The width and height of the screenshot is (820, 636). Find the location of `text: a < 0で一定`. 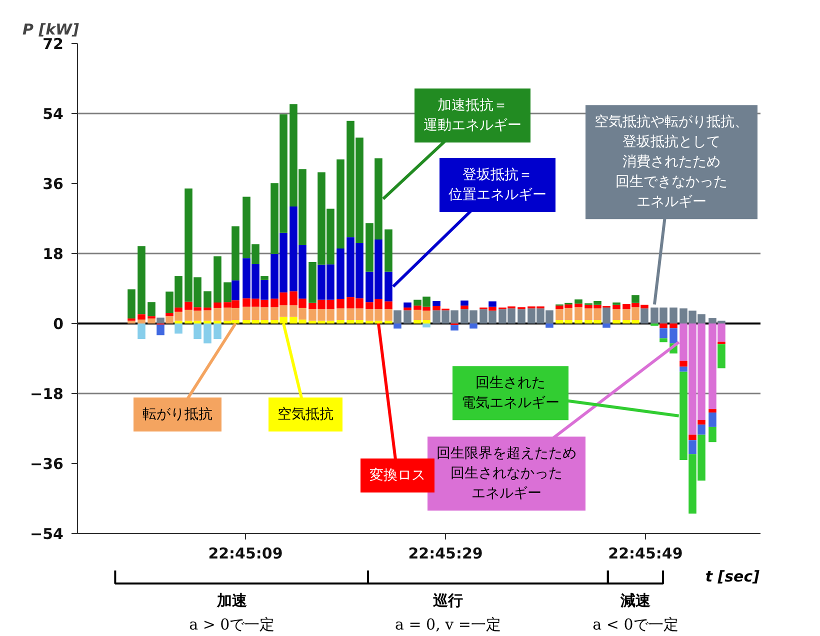

text: a < 0で一定 is located at coordinates (635, 625).